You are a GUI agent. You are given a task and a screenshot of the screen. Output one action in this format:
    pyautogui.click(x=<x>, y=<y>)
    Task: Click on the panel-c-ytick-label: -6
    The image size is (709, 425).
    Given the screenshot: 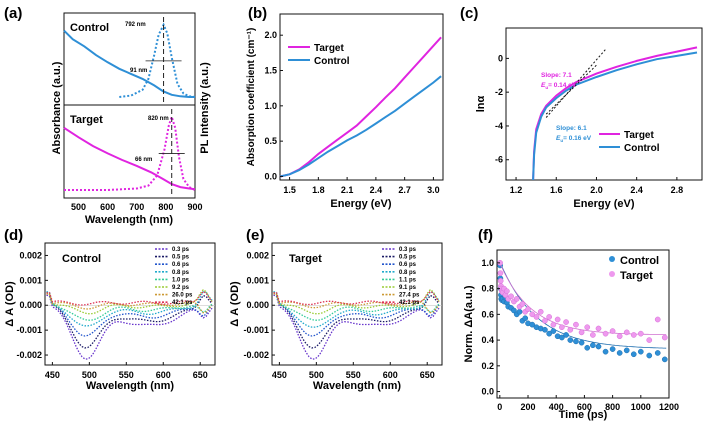 What is the action you would take?
    pyautogui.click(x=499, y=160)
    